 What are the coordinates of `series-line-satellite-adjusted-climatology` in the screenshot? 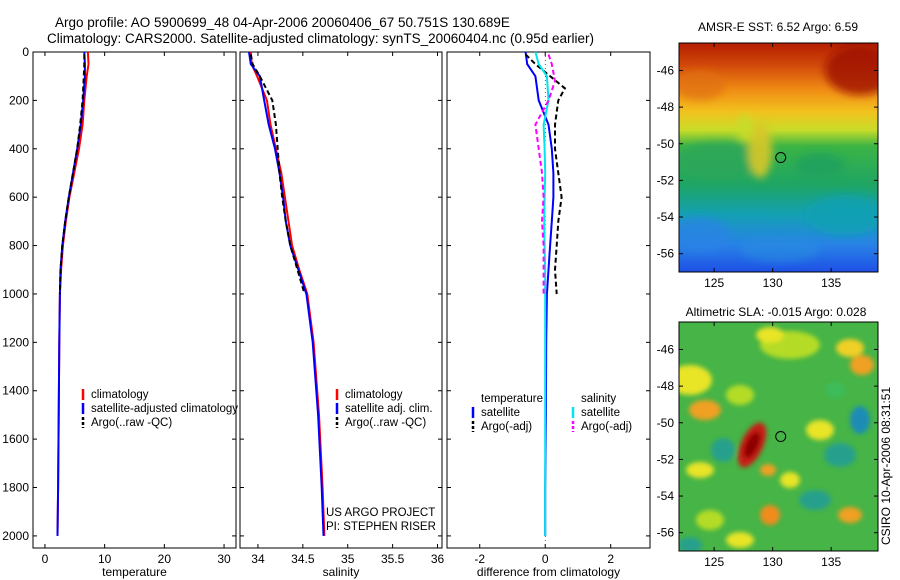 It's located at (71, 293).